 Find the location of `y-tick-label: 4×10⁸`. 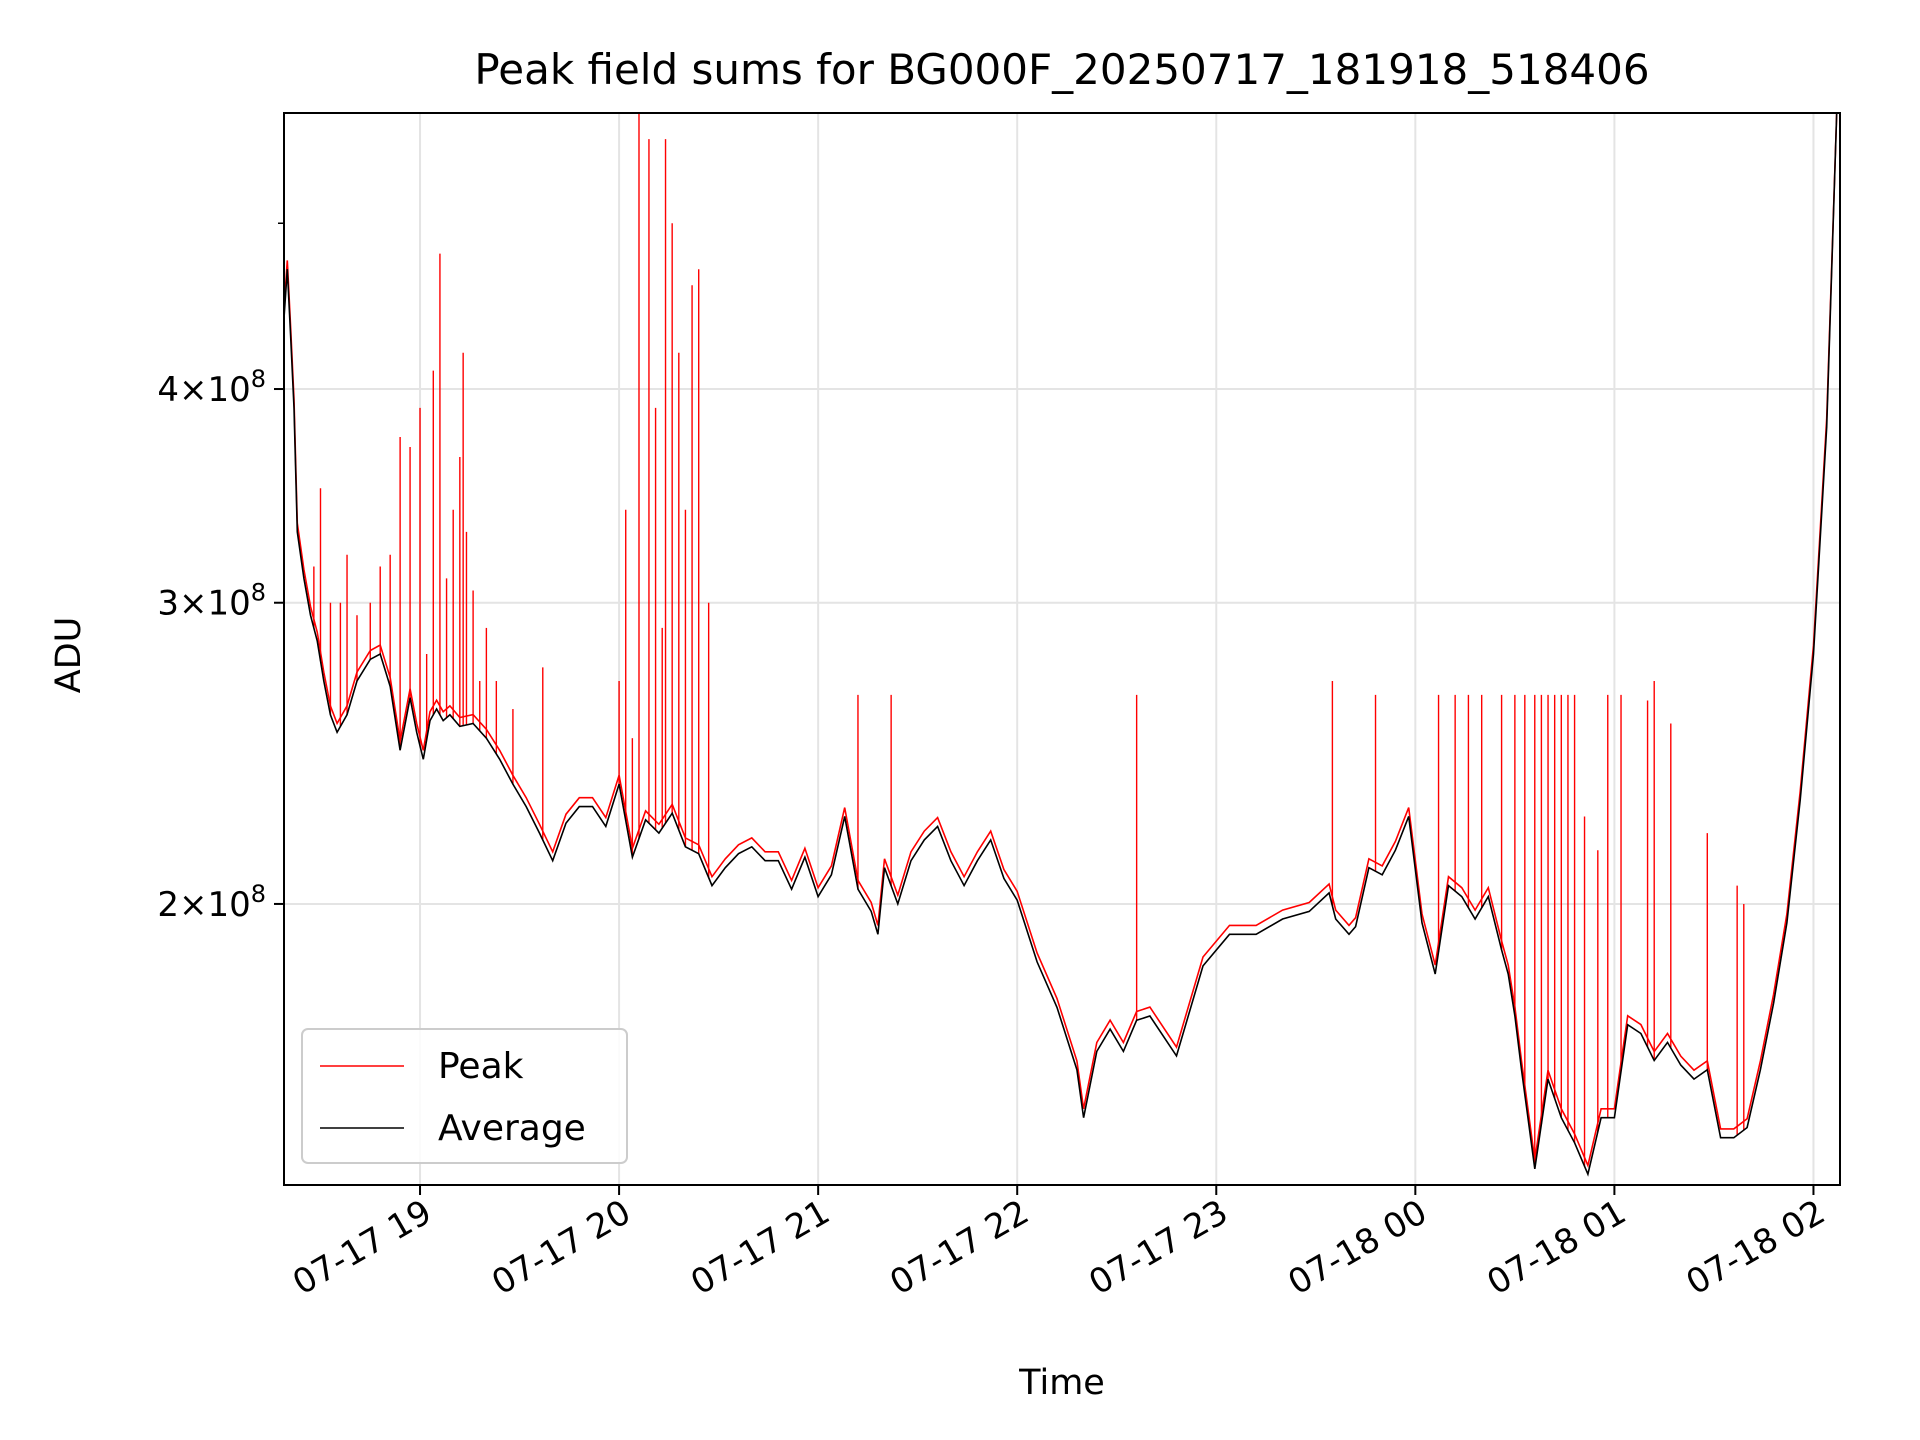

y-tick-label: 4×10⁸ is located at coordinates (211, 387).